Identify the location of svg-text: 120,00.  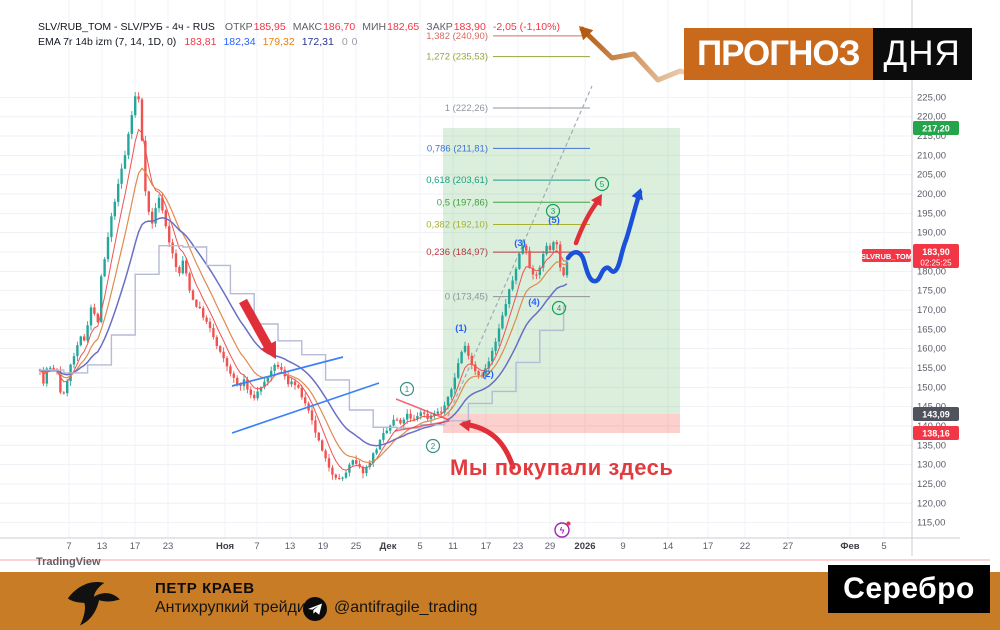
(931, 503).